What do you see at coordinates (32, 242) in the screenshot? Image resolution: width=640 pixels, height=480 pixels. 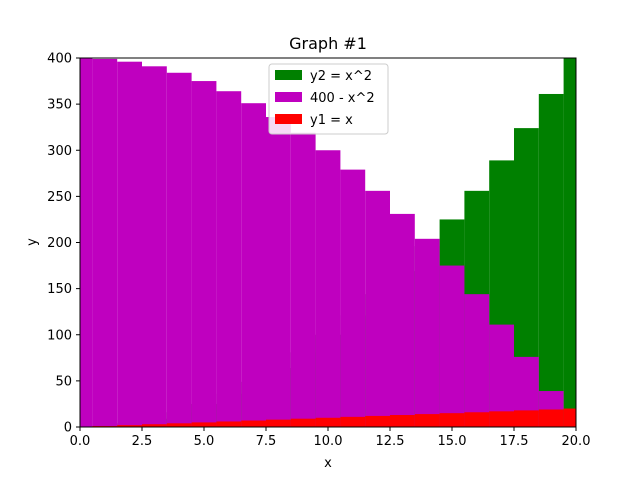 I see `y-axis-label: y` at bounding box center [32, 242].